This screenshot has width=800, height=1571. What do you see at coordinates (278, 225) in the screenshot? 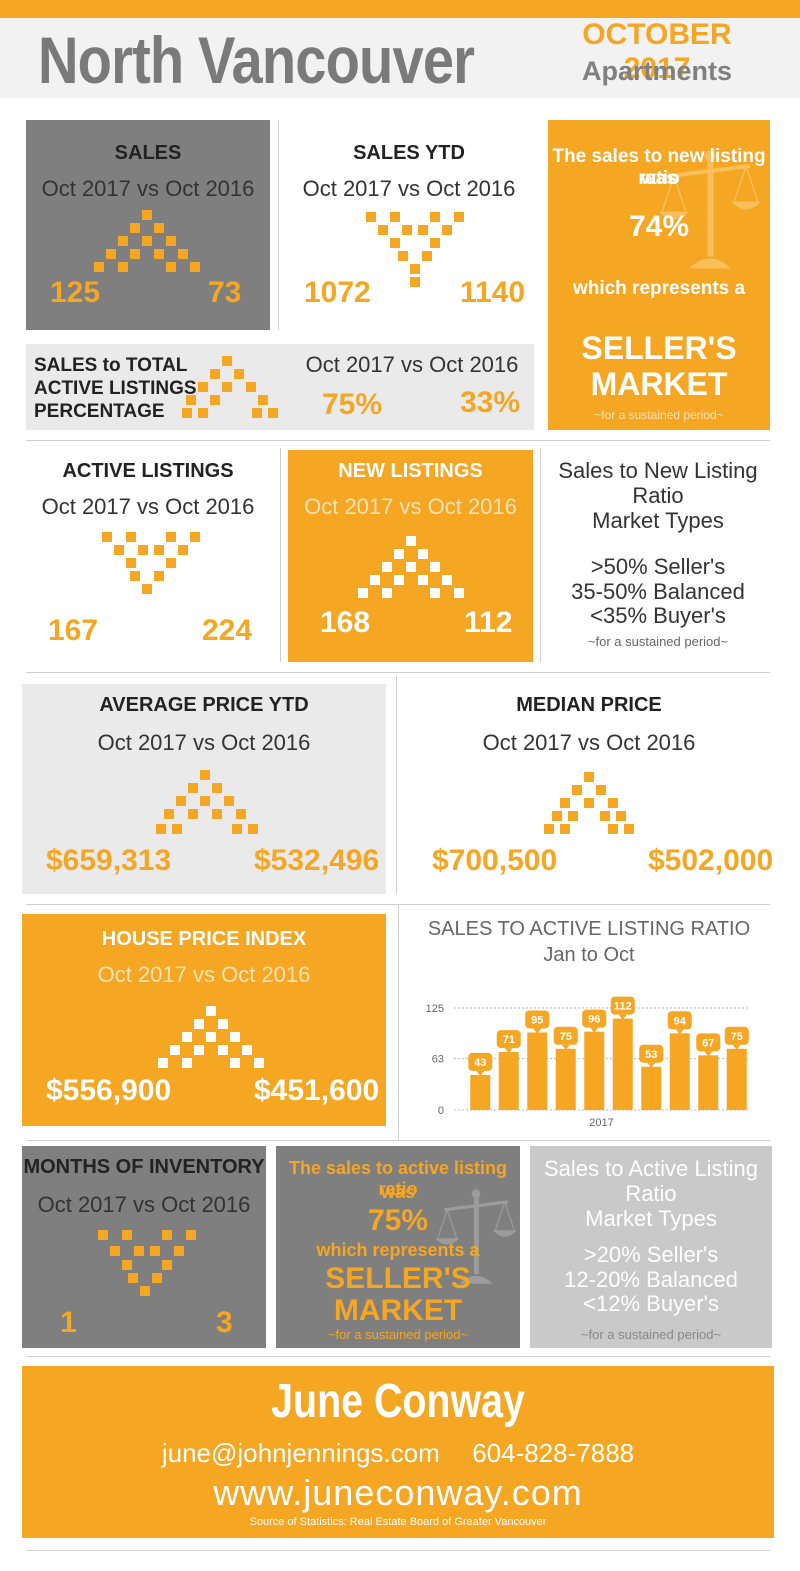
I see `divider` at bounding box center [278, 225].